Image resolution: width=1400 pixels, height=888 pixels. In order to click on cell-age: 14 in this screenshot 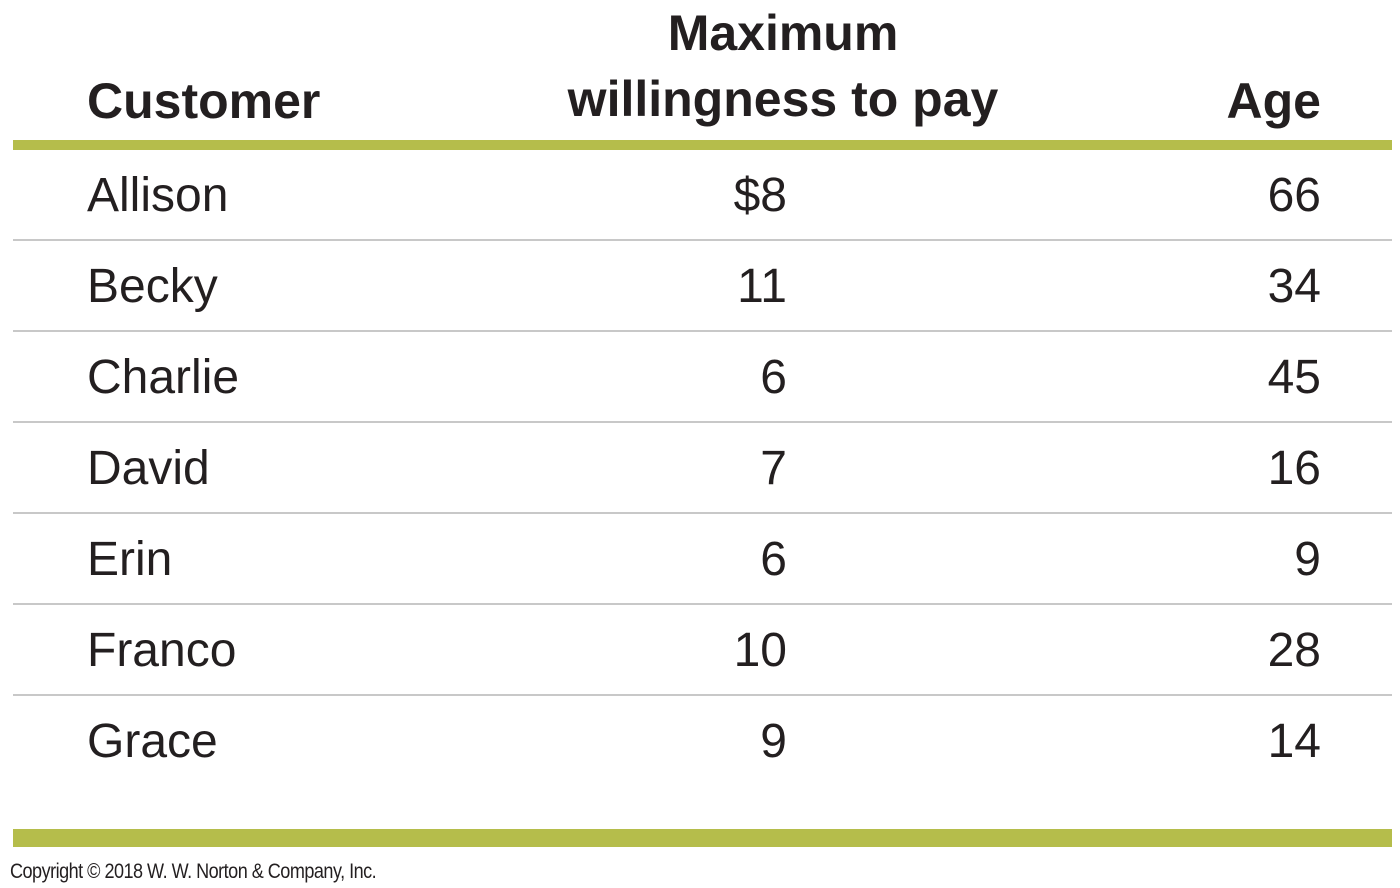, I will do `click(1294, 741)`.